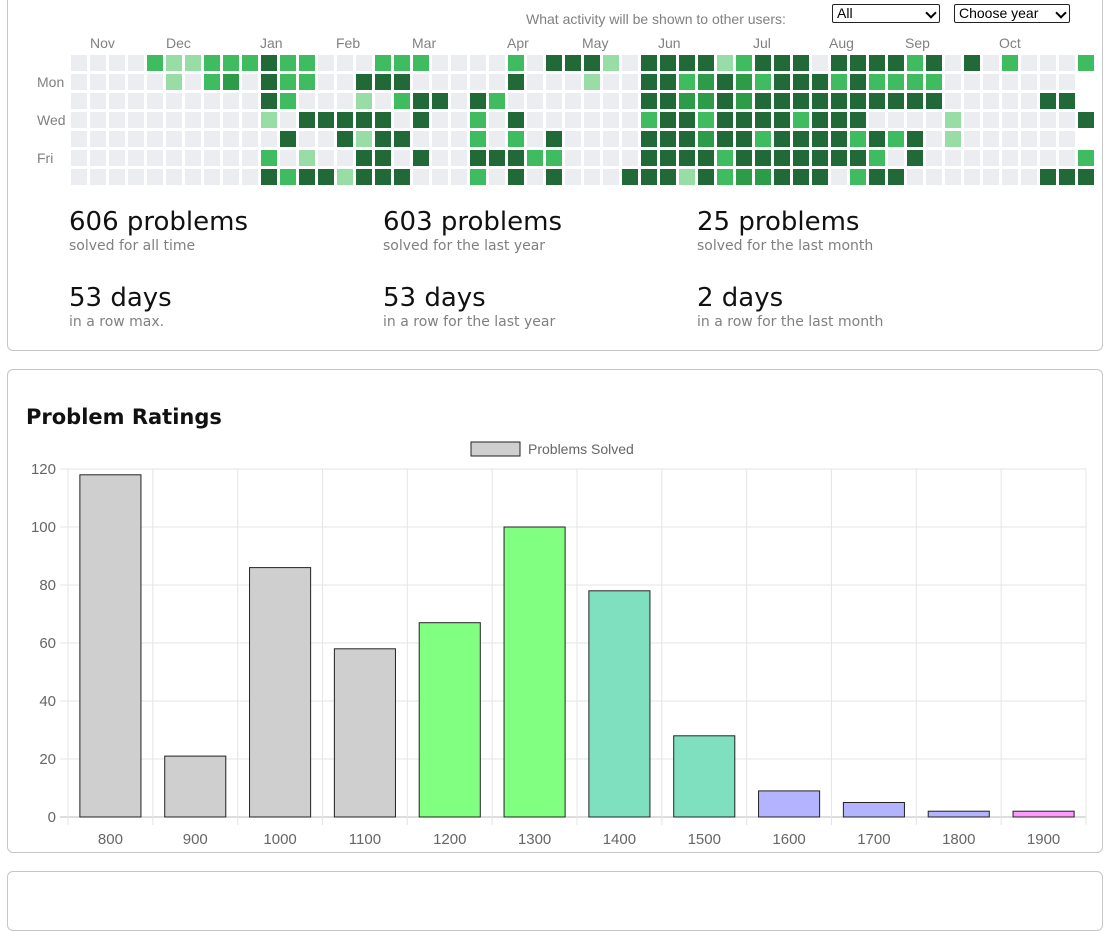  Describe the element at coordinates (886, 13) in the screenshot. I see `privacy-select: All` at that location.